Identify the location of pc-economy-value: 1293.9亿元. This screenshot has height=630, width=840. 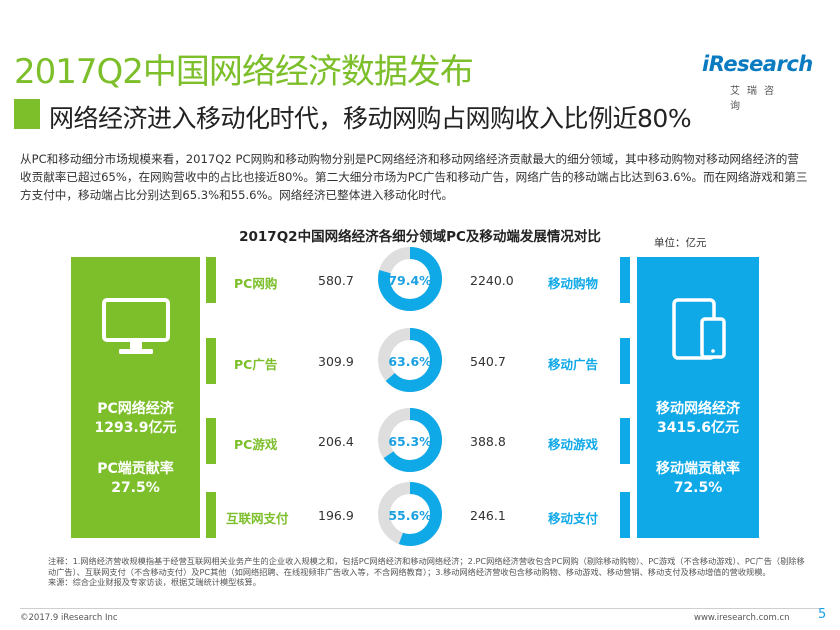
(135, 428).